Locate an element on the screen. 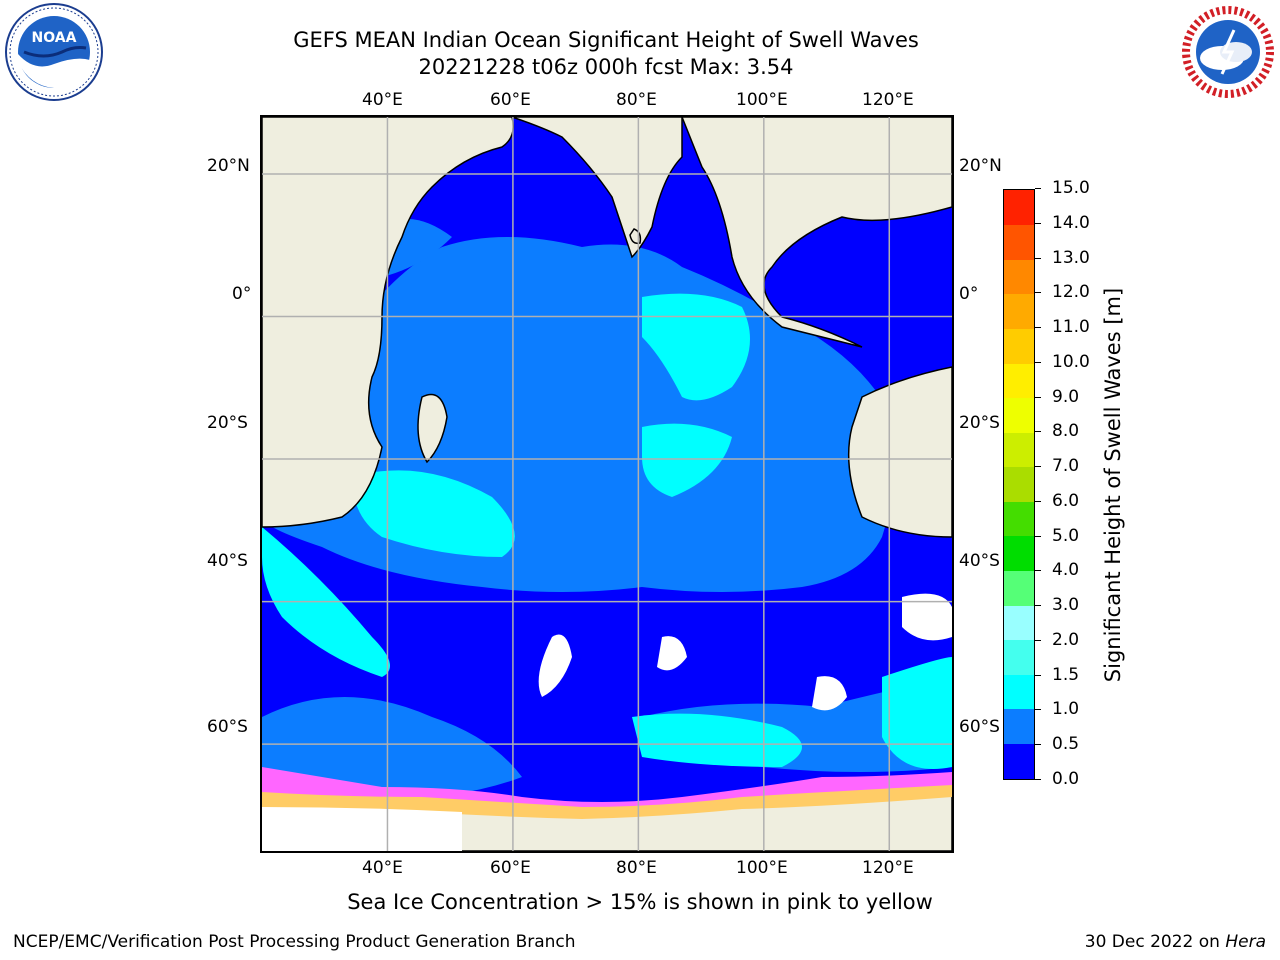 The height and width of the screenshot is (960, 1280). madagascar-landmass is located at coordinates (432, 428).